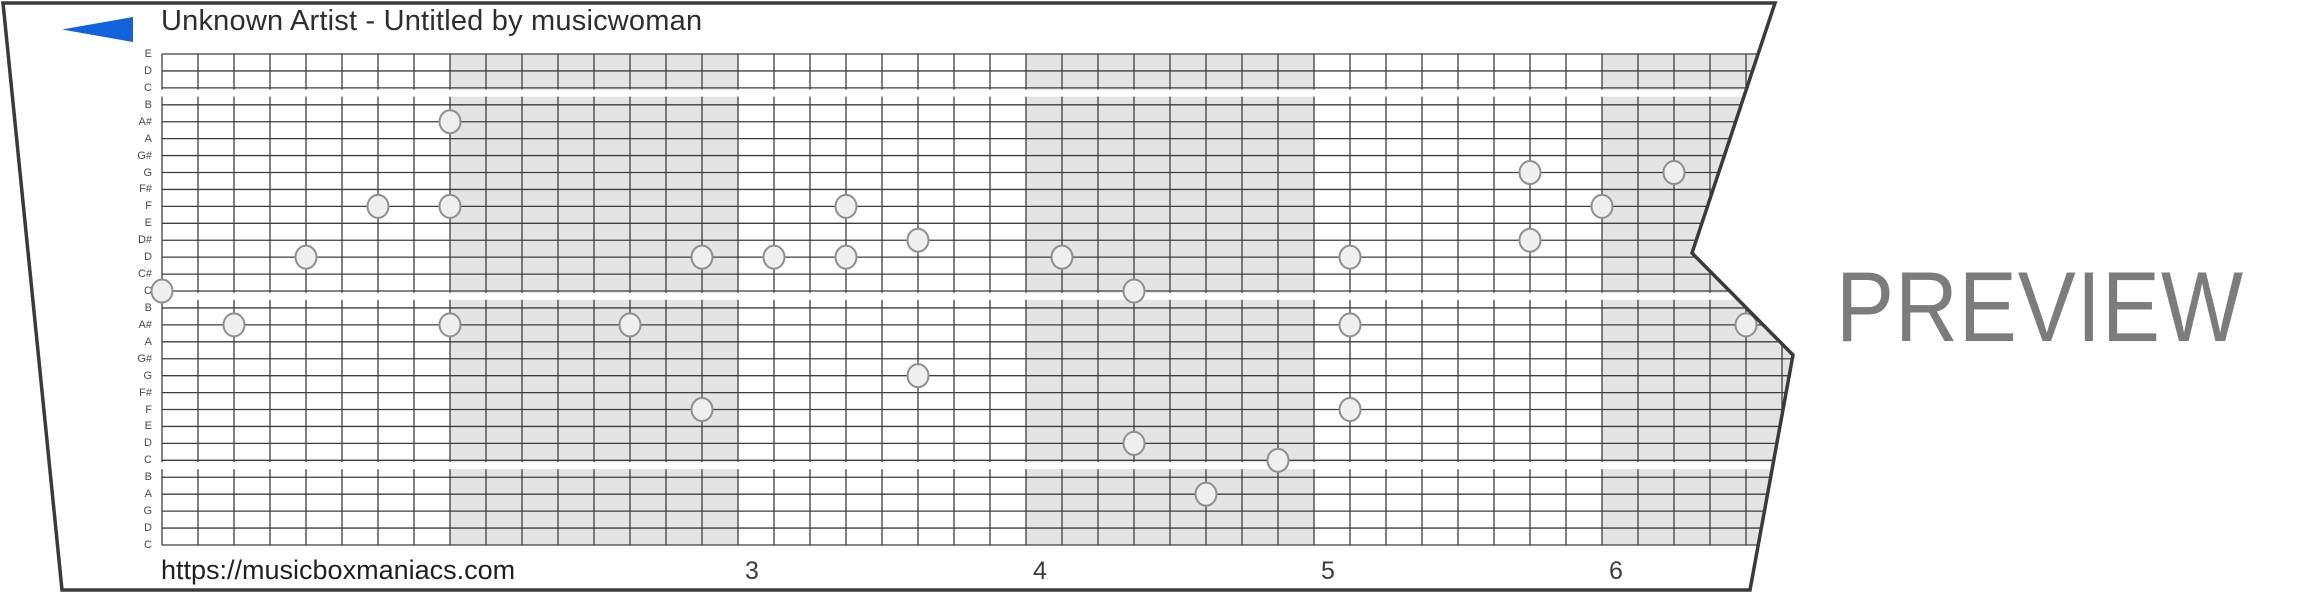 Image resolution: width=2310 pixels, height=597 pixels. I want to click on note-label: D#, so click(144, 240).